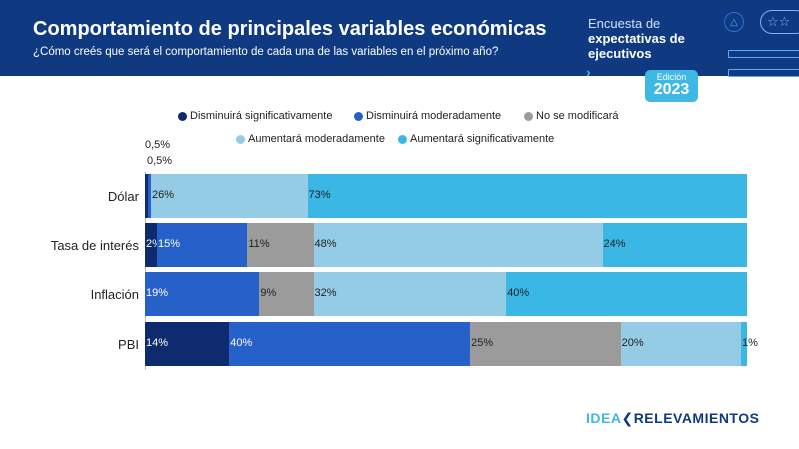  What do you see at coordinates (229, 196) in the screenshot?
I see `bar-segment-dolar-aumentara-moderadamente` at bounding box center [229, 196].